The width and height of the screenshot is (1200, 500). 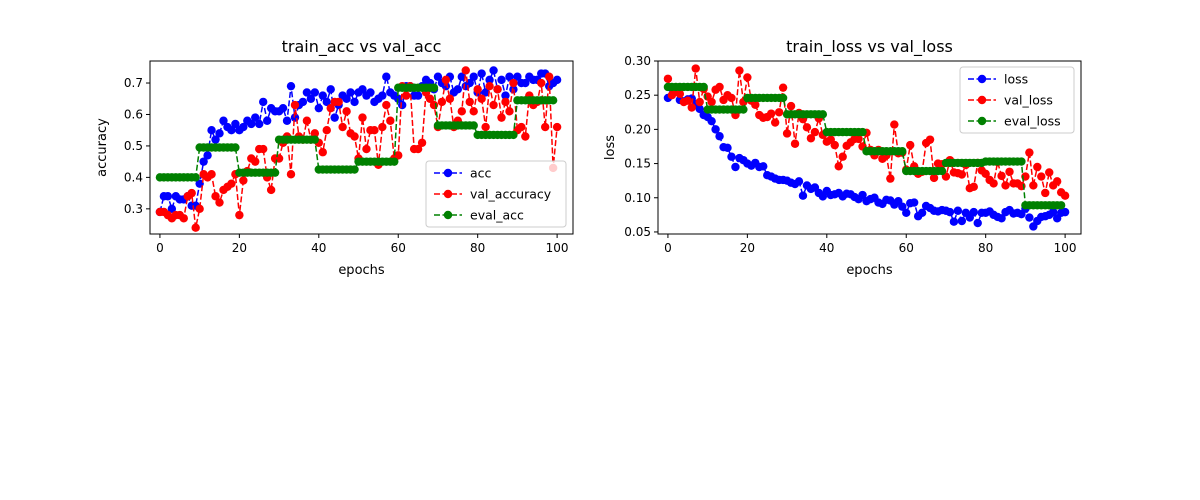 What do you see at coordinates (481, 173) in the screenshot?
I see `legend-label: acc` at bounding box center [481, 173].